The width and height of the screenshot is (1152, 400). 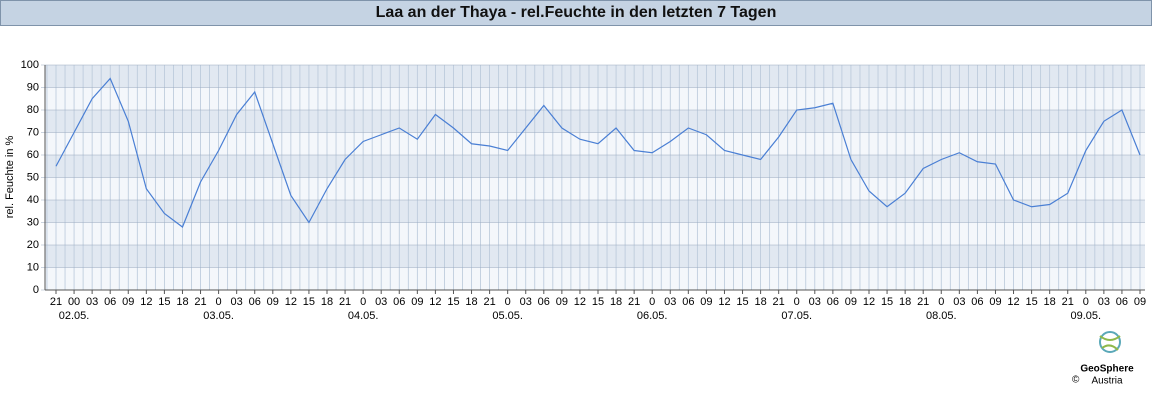 I want to click on date-label: 02.05., so click(x=74, y=316).